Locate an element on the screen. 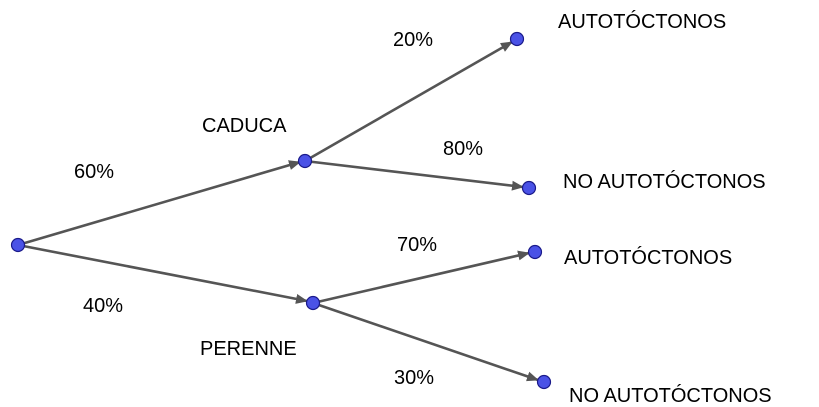 The width and height of the screenshot is (819, 407). edge-root-perenne is located at coordinates (162, 273).